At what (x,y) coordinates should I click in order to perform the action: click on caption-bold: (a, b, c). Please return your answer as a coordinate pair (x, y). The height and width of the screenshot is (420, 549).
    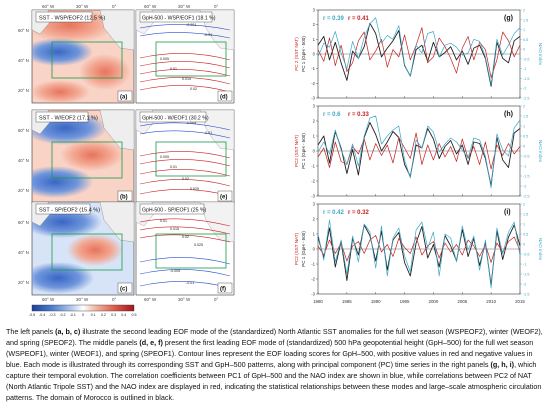
    Looking at the image, I should click on (68, 331).